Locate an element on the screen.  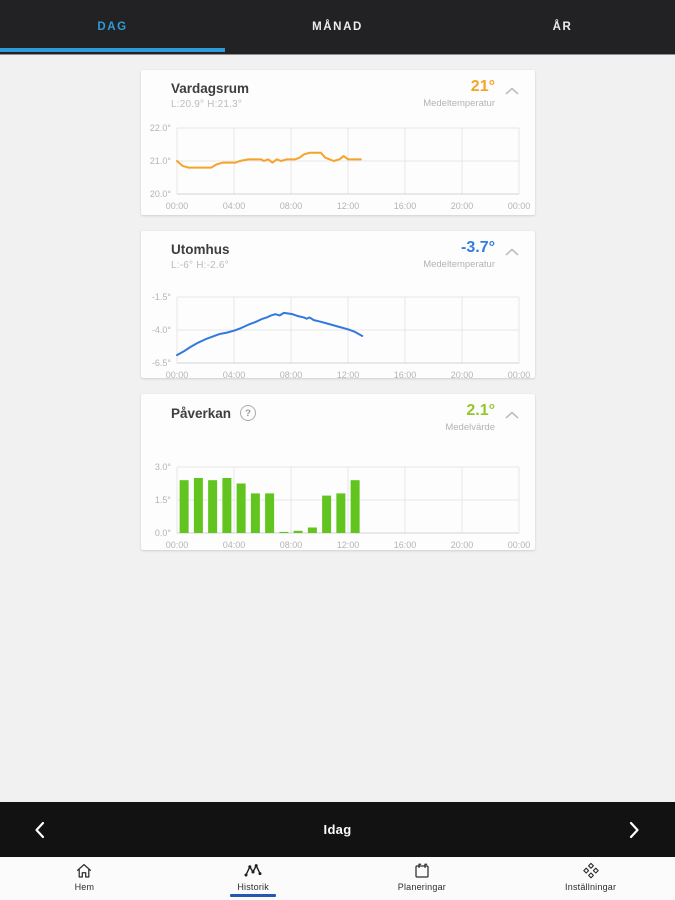
card-summary: 2.1° Medelvärde is located at coordinates (470, 417).